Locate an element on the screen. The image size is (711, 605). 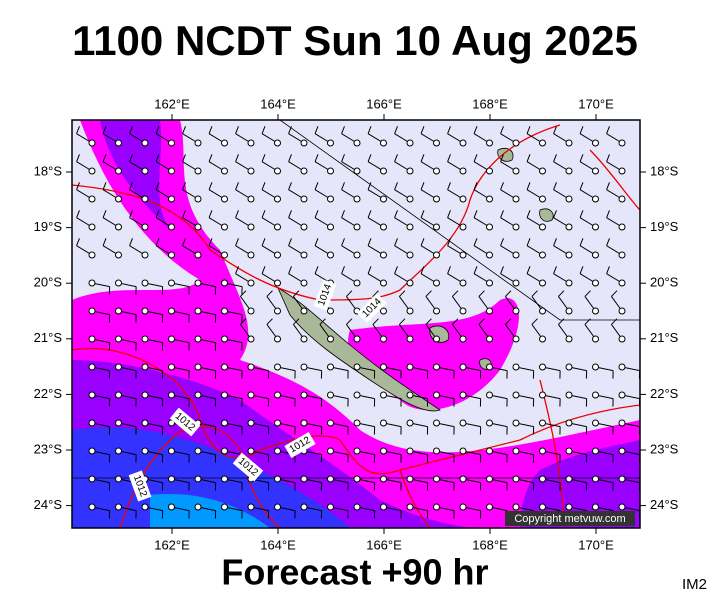
lat-label: 23°S is located at coordinates (664, 448).